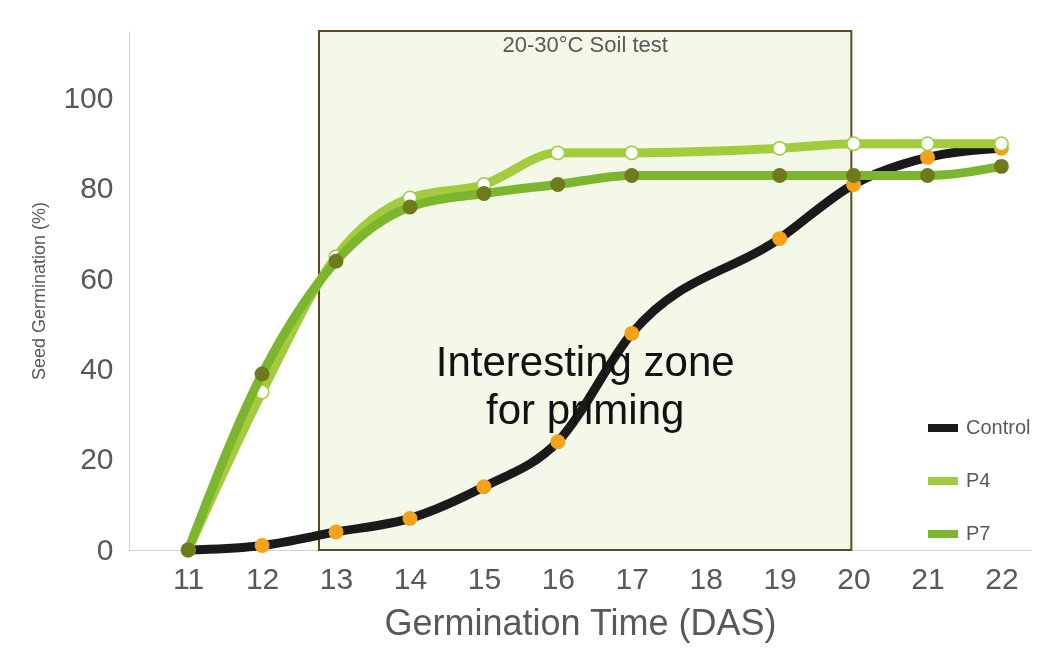  What do you see at coordinates (97, 459) in the screenshot?
I see `y-tick-label: 20` at bounding box center [97, 459].